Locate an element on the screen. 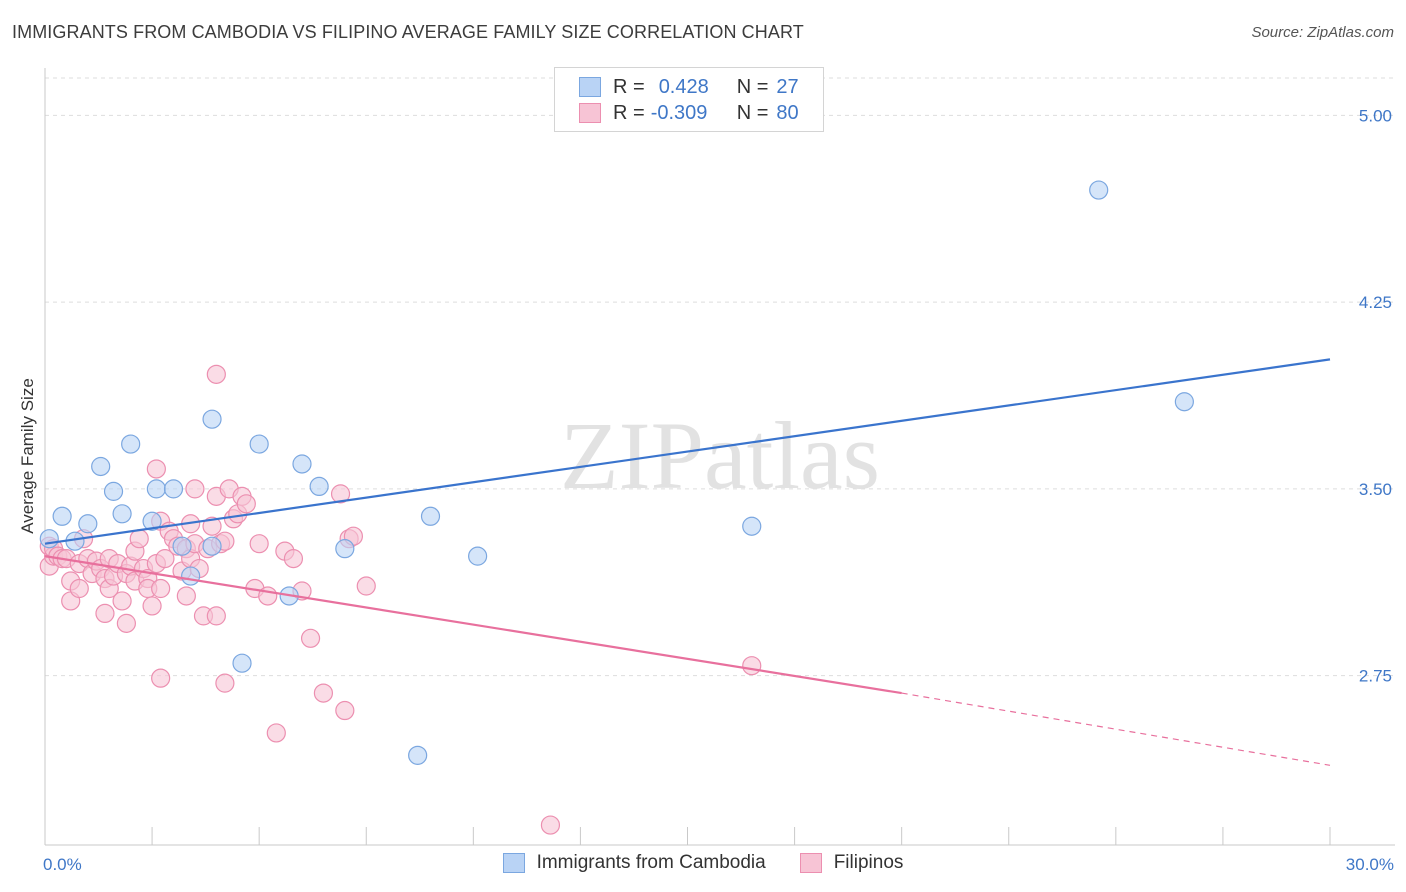 The height and width of the screenshot is (892, 1406). x-tick-label: 30.0% is located at coordinates (1370, 864).